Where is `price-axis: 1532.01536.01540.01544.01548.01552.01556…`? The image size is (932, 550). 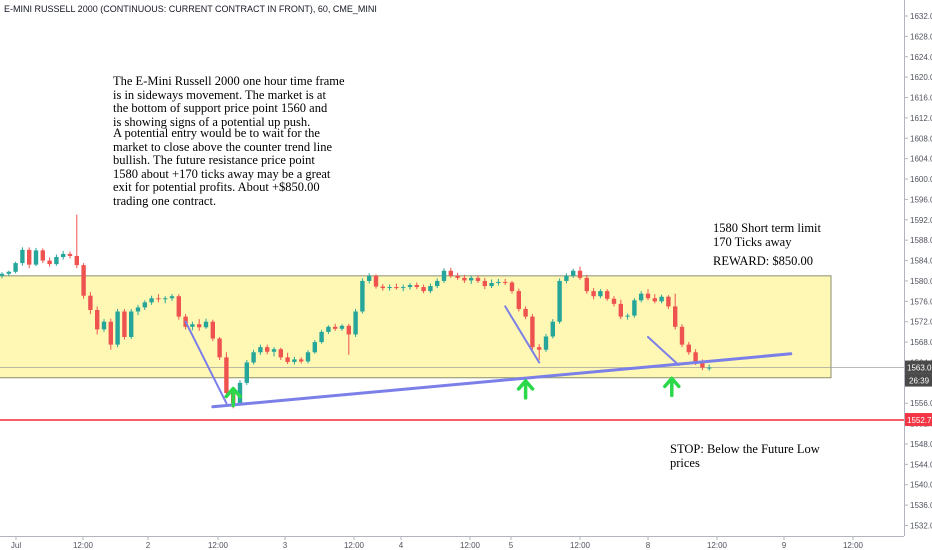 price-axis: 1532.01536.01540.01544.01548.01552.01556… is located at coordinates (918, 268).